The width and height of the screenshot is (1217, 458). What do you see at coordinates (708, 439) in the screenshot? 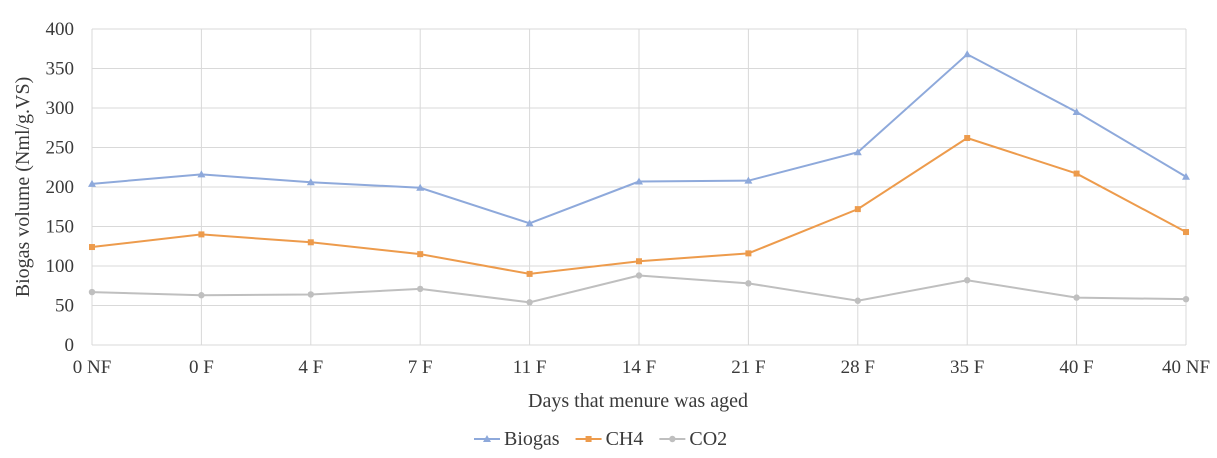
I see `legend-label: CO2` at bounding box center [708, 439].